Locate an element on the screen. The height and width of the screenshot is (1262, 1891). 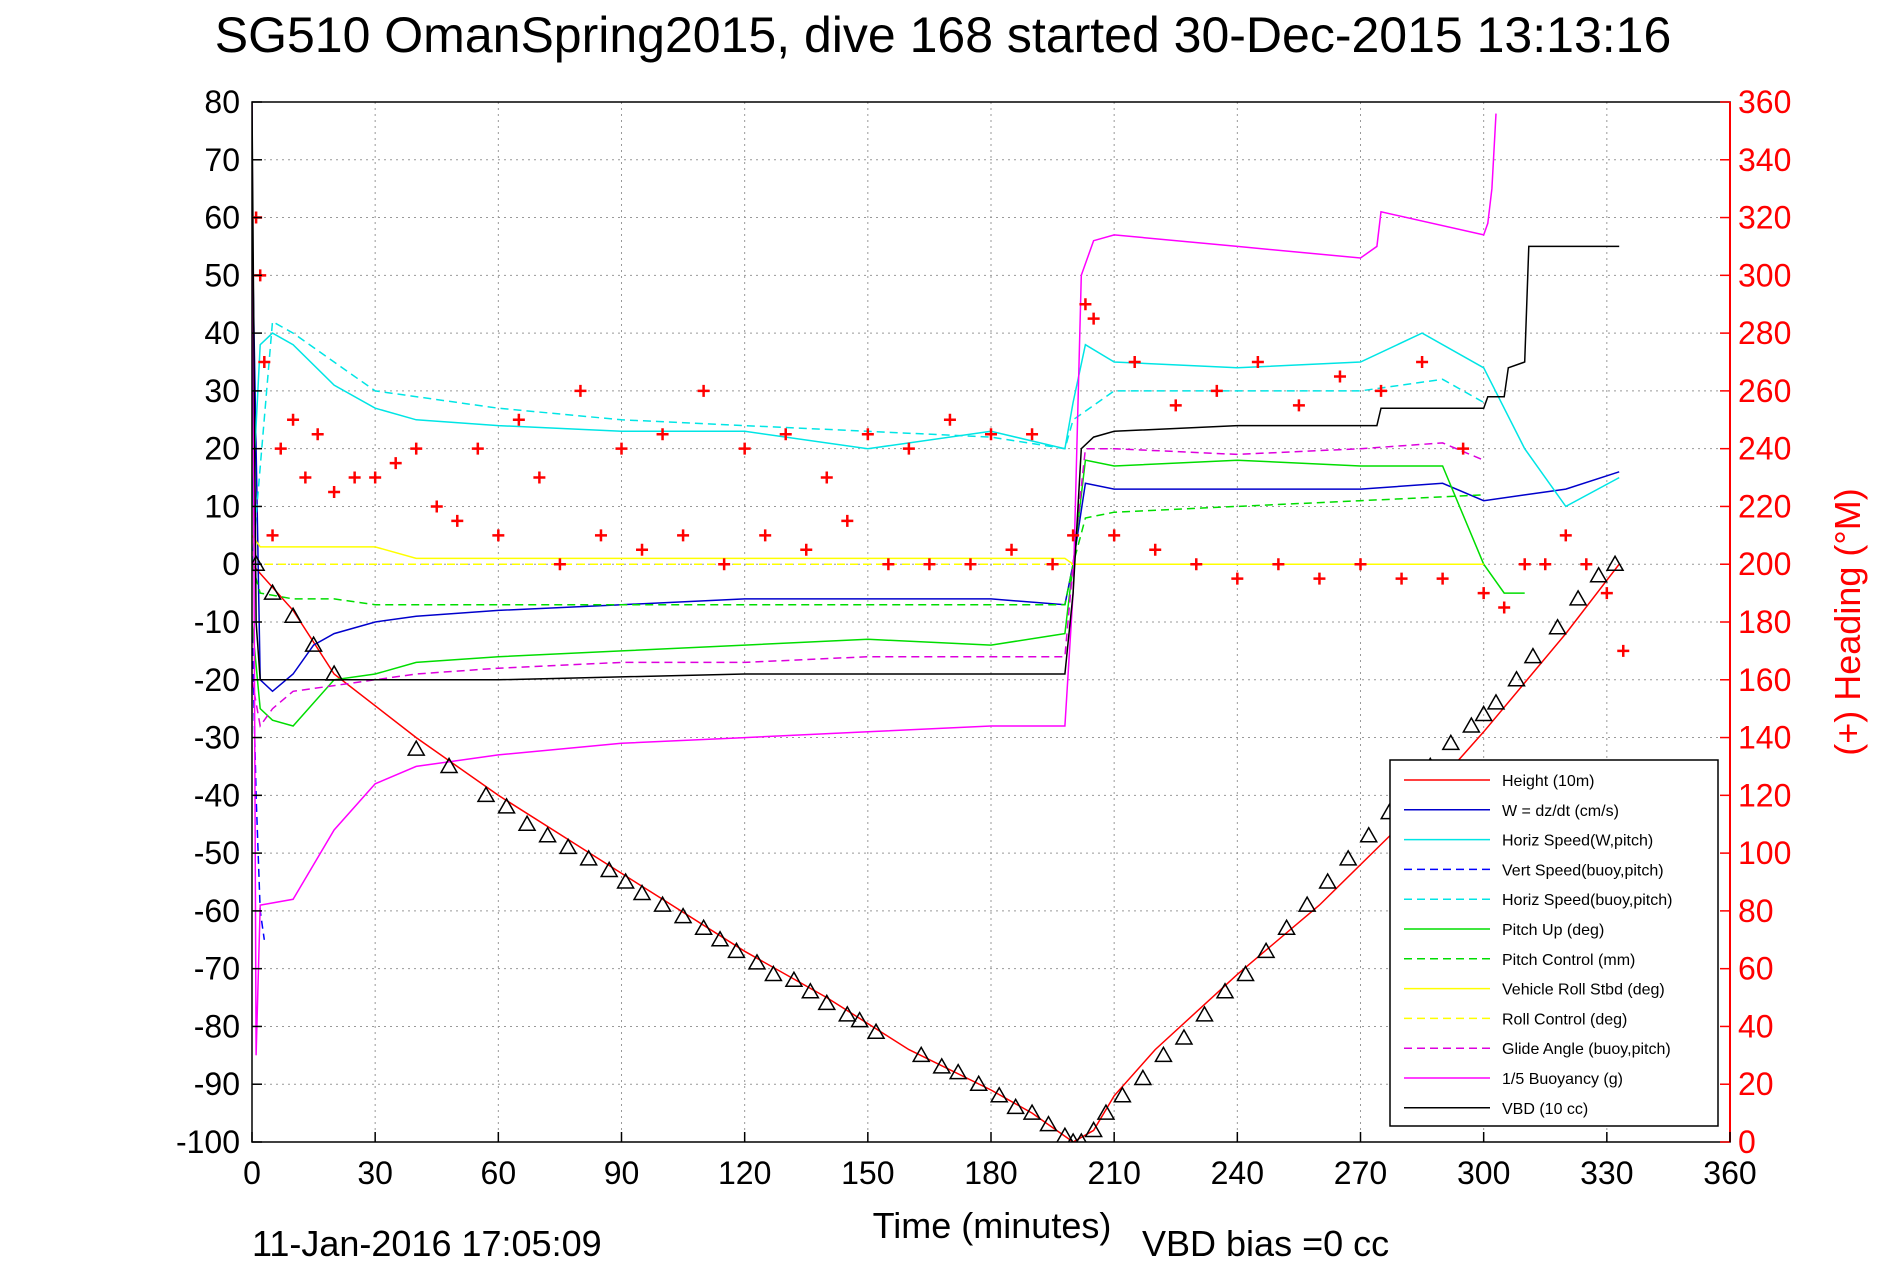
y-tick-label: 50 is located at coordinates (222, 275).